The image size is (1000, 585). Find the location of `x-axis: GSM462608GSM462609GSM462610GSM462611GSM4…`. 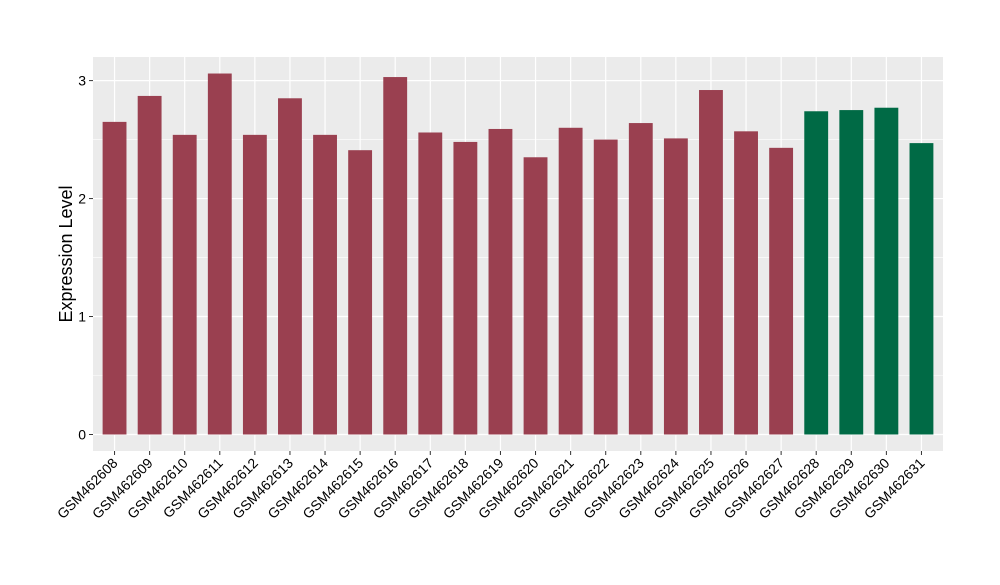

x-axis: GSM462608GSM462609GSM462610GSM462611GSM4… is located at coordinates (491, 486).